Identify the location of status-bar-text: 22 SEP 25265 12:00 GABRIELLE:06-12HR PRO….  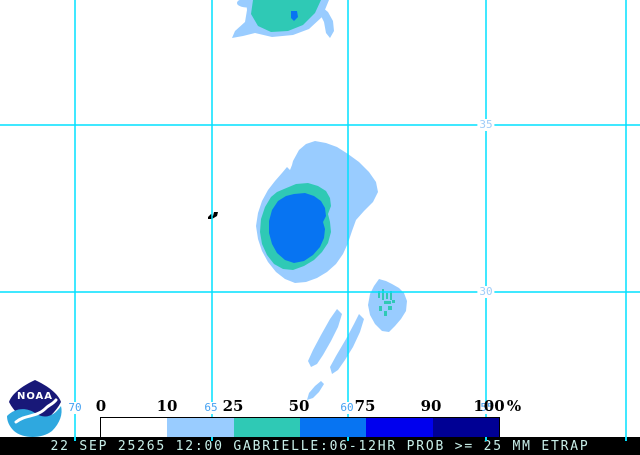
(320, 446).